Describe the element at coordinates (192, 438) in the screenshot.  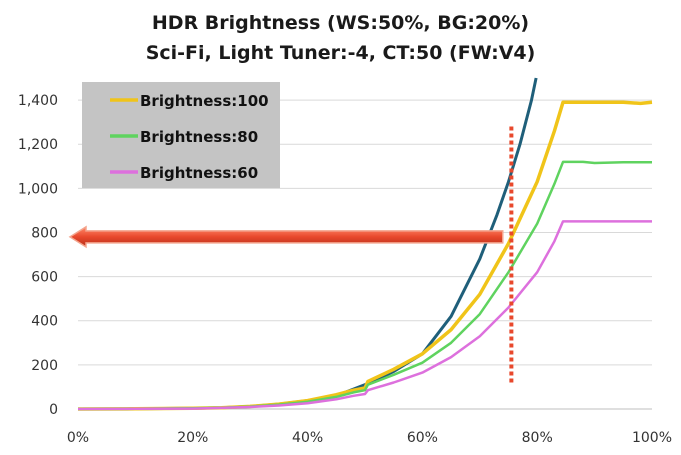
I see `x-tick-label: 20%` at that location.